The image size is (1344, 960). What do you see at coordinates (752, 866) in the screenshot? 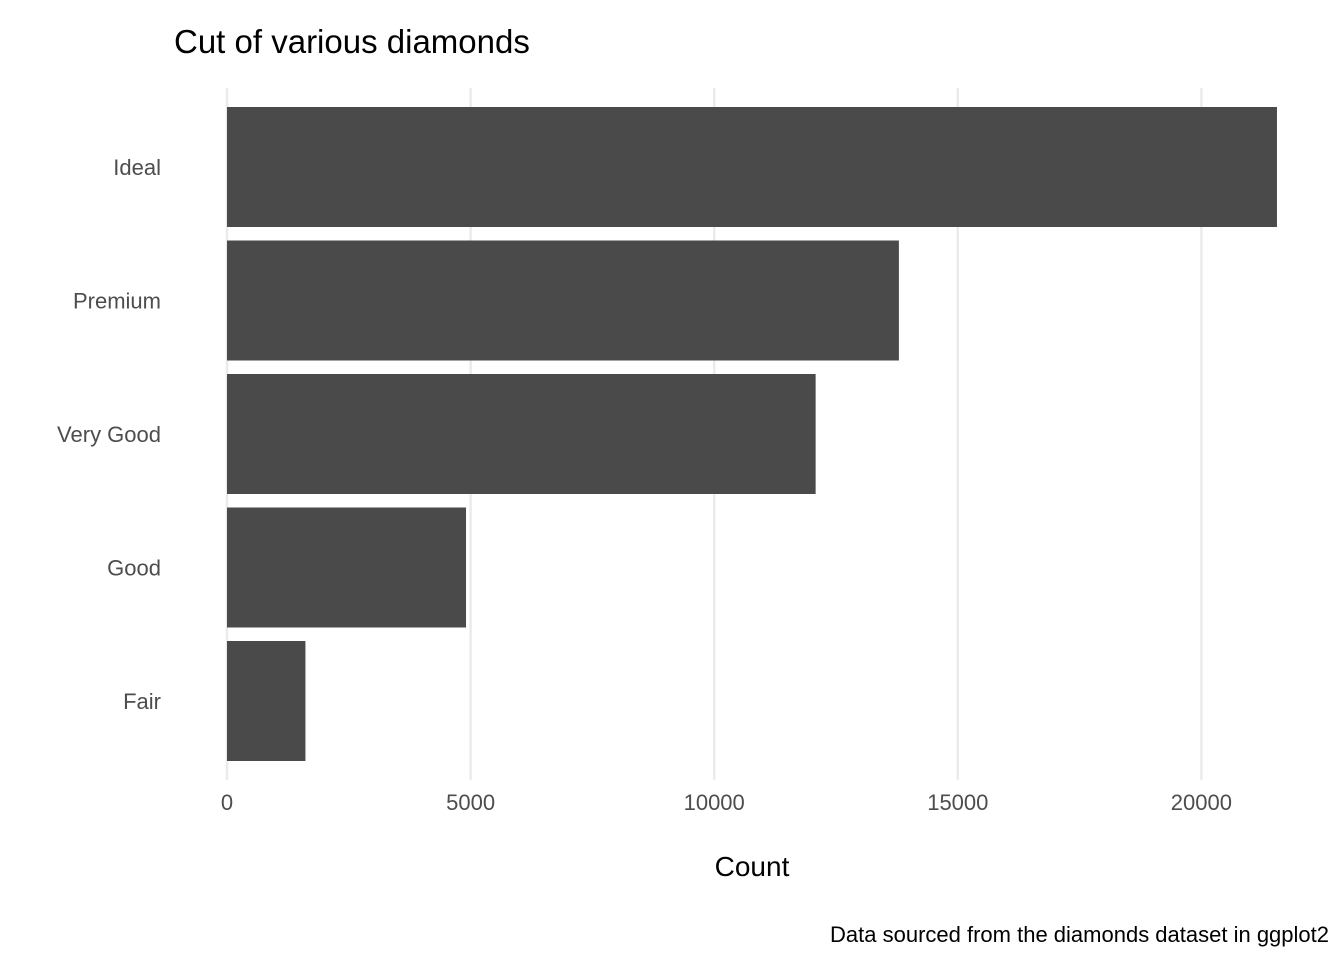
I see `x-axis-title: Count` at bounding box center [752, 866].